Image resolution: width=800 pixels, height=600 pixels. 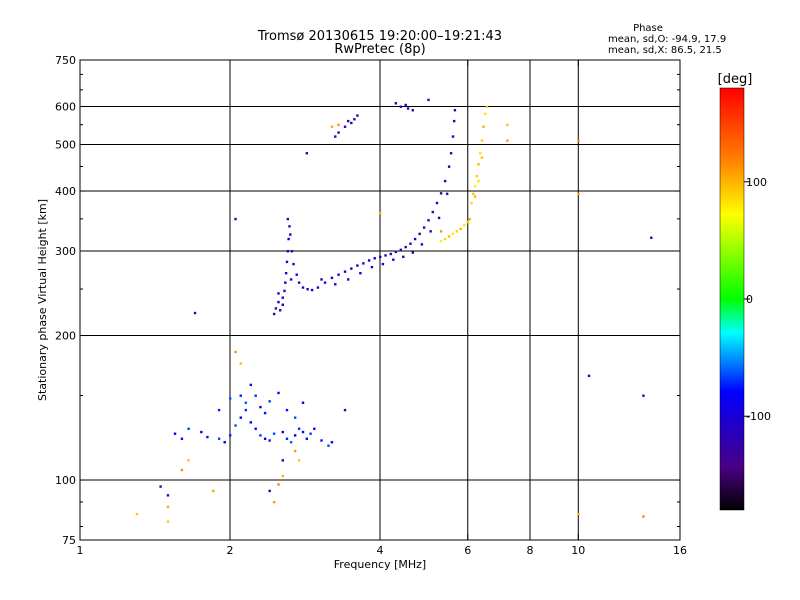 I want to click on colorbar-tick-label: -100, so click(x=758, y=416).